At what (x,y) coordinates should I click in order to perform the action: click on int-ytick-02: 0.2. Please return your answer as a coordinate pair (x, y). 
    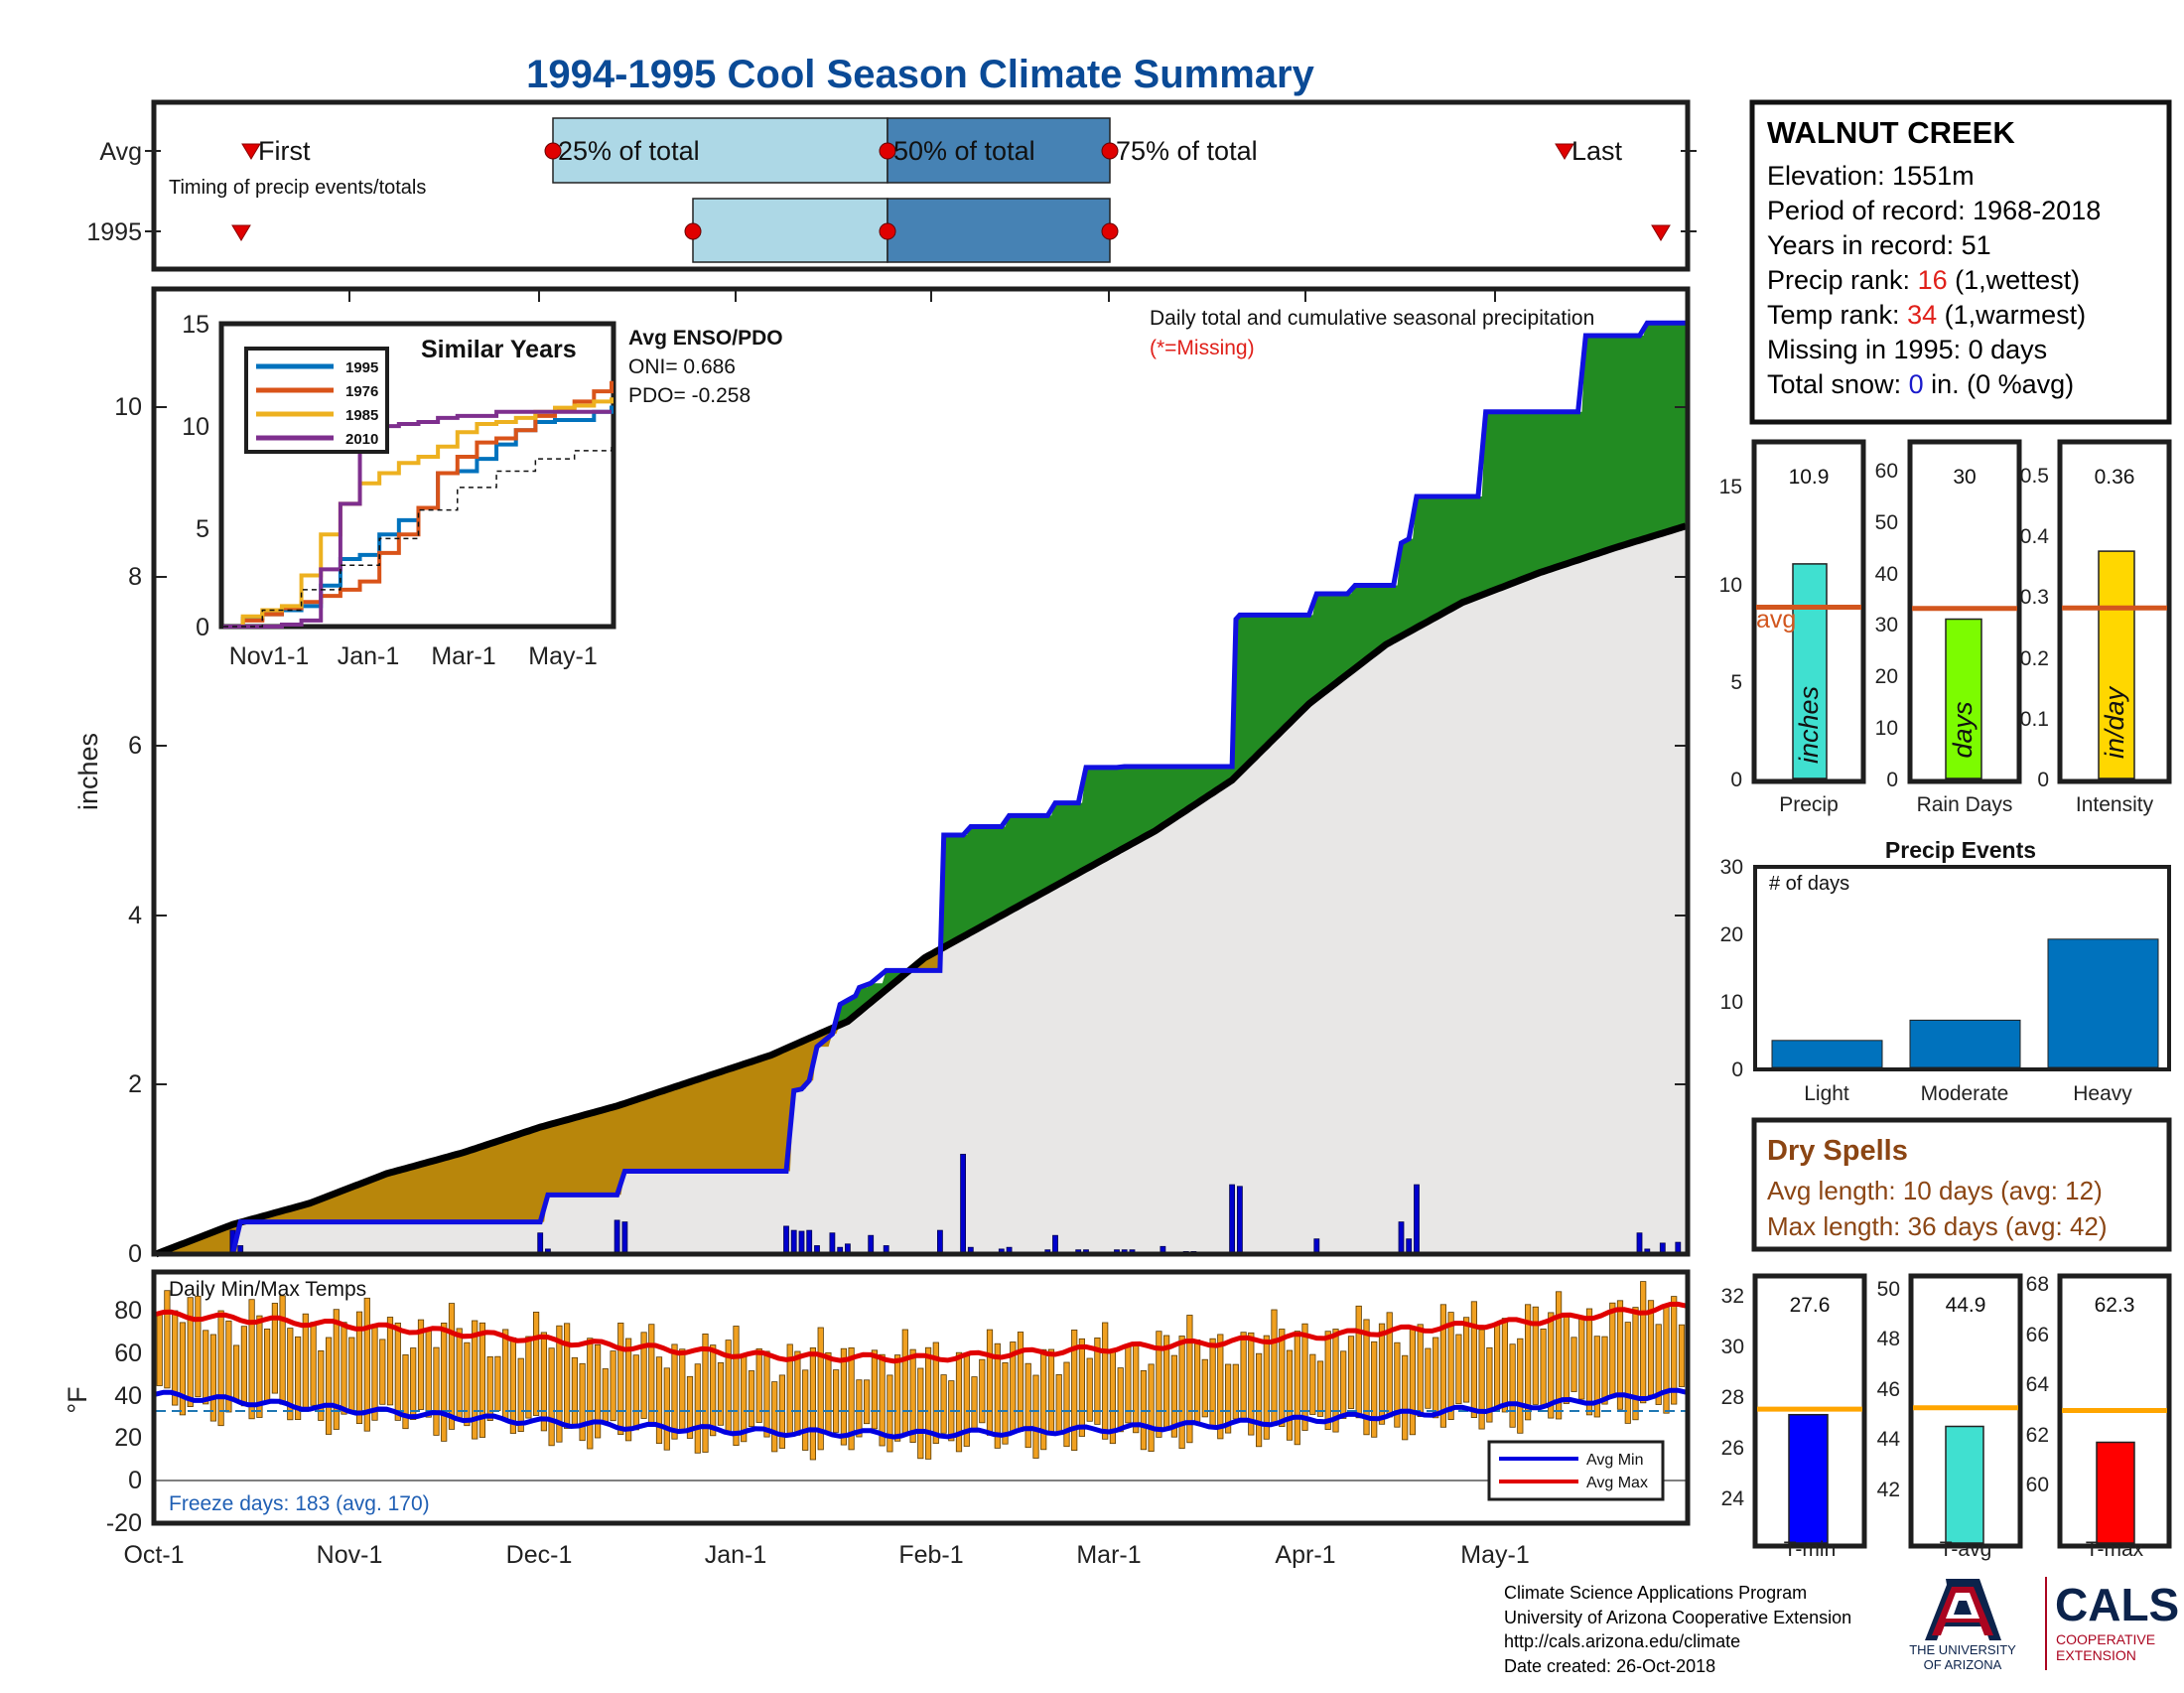
    Looking at the image, I should click on (2034, 658).